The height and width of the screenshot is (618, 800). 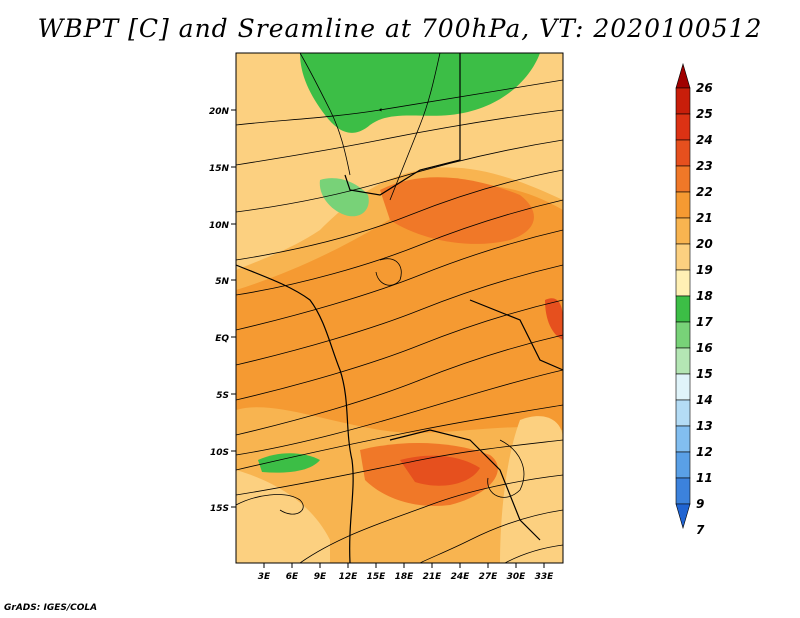 What do you see at coordinates (704, 166) in the screenshot?
I see `colorbar-label: 23` at bounding box center [704, 166].